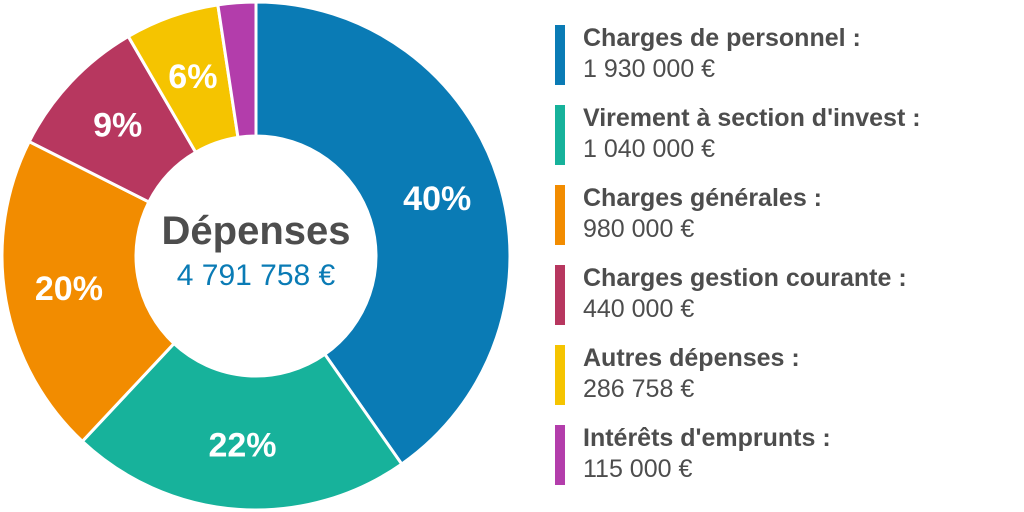 This screenshot has width=1024, height=512. What do you see at coordinates (785, 302) in the screenshot?
I see `legend-item-charges-gestion-courante: Charges gestion courante : 440 000 €` at bounding box center [785, 302].